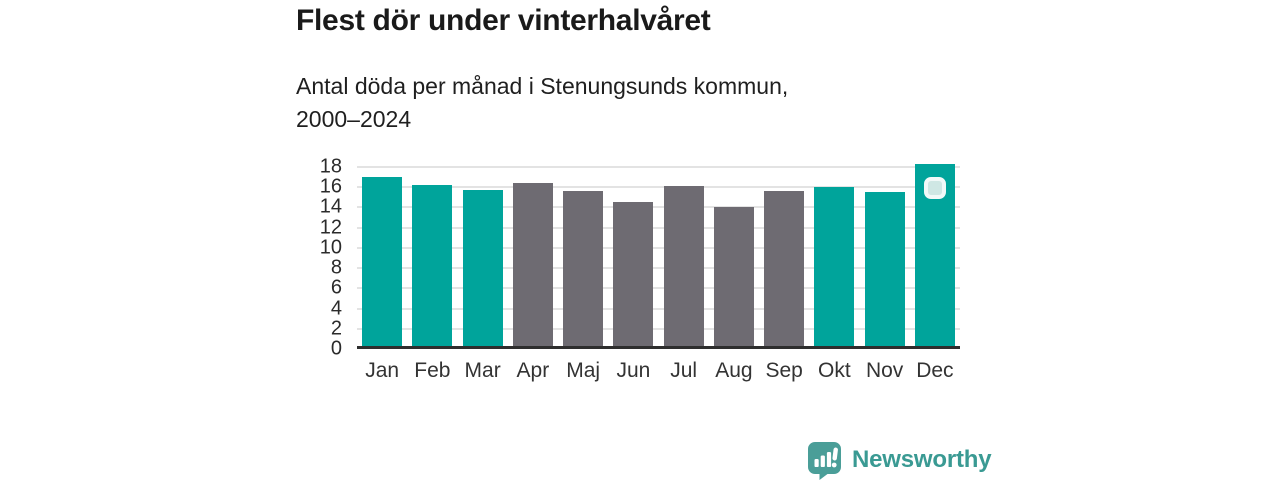 The height and width of the screenshot is (480, 1280). What do you see at coordinates (834, 266) in the screenshot?
I see `bar-okt` at bounding box center [834, 266].